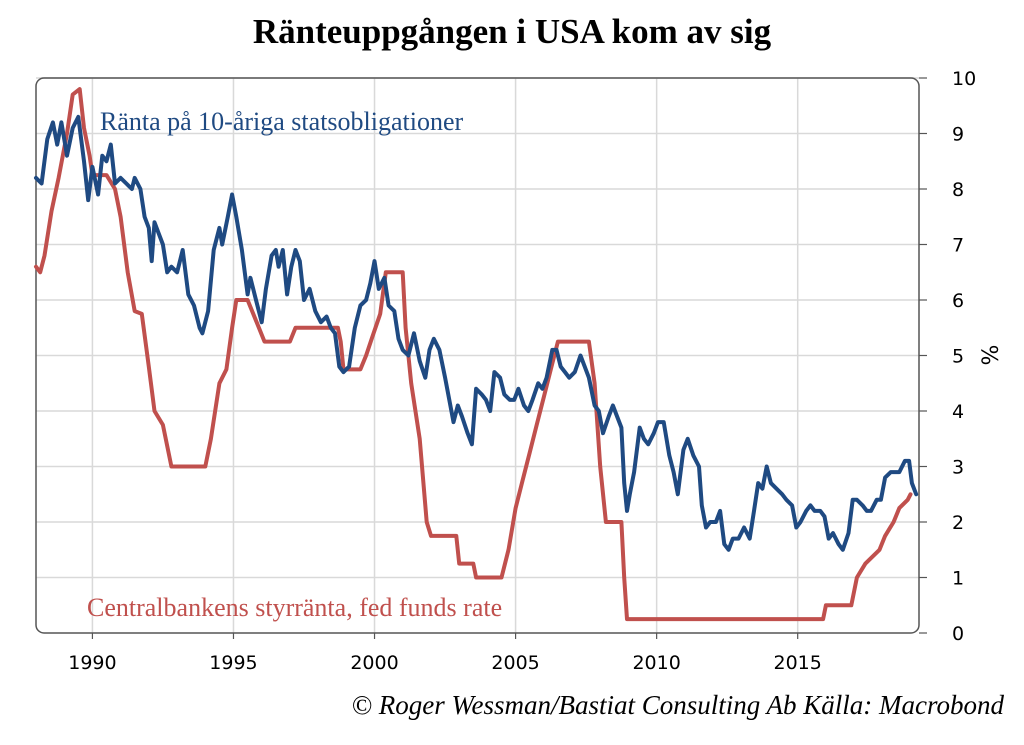 The image size is (1024, 745). I want to click on y-tick-label: 1, so click(958, 579).